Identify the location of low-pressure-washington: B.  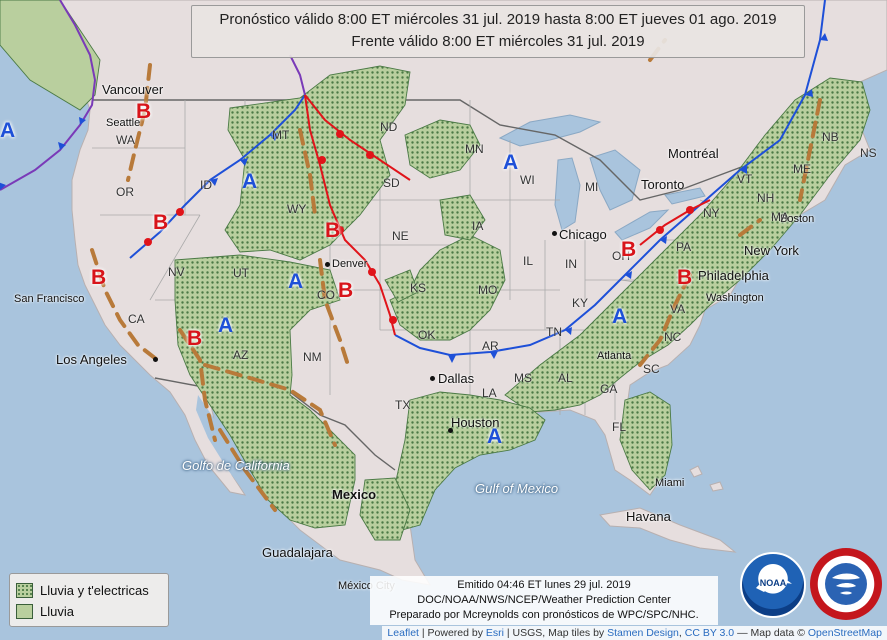
(144, 111).